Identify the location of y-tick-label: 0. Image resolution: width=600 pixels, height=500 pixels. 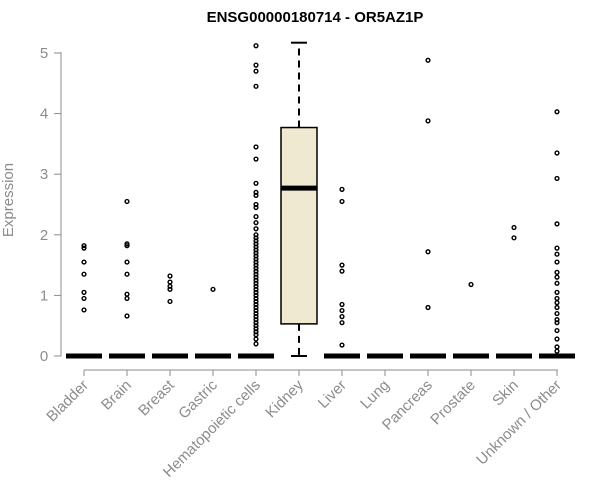
(44, 356).